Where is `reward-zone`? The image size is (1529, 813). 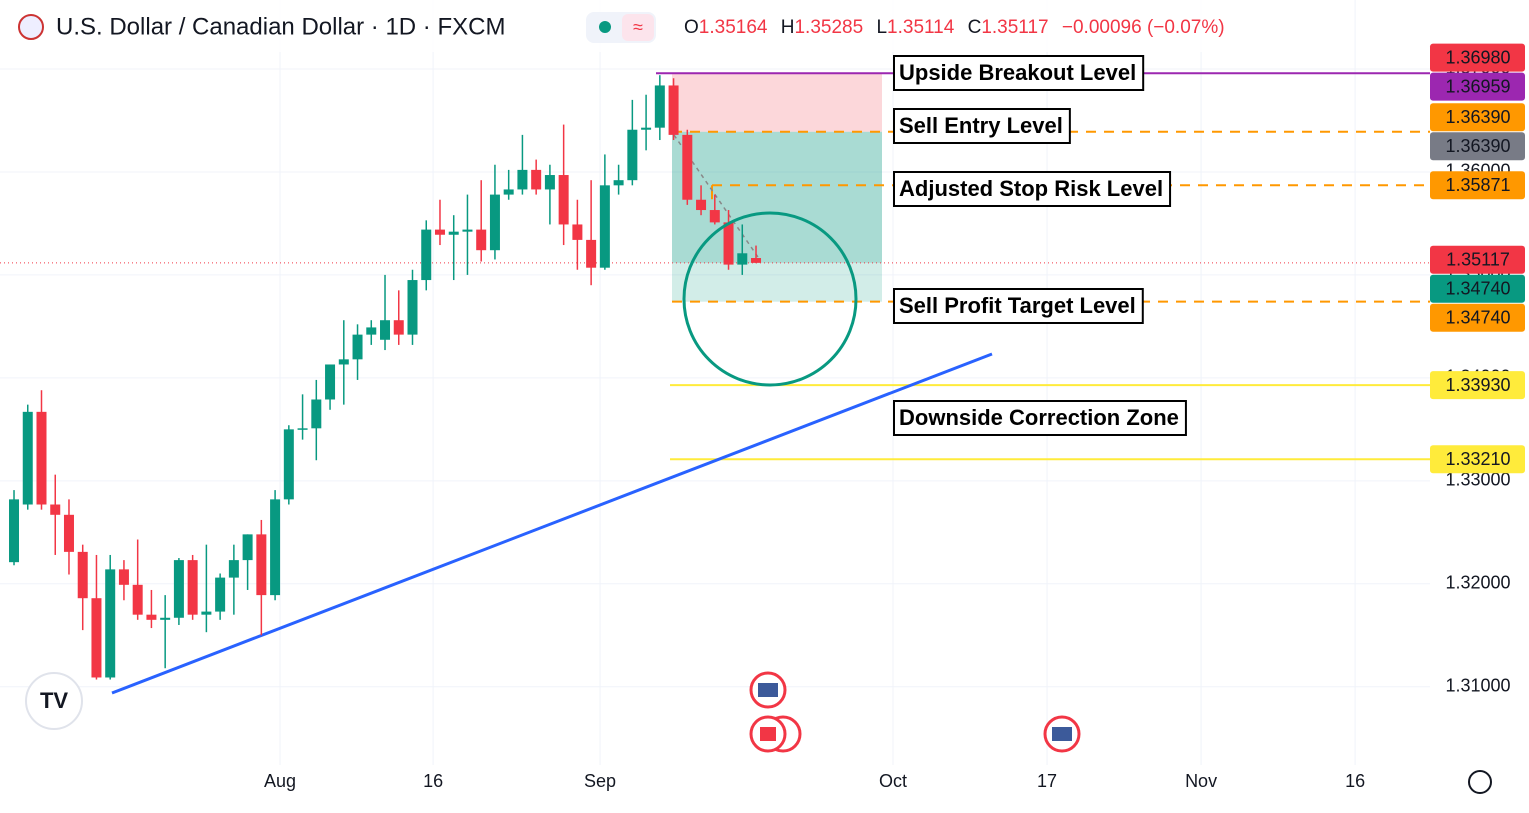
reward-zone is located at coordinates (777, 282).